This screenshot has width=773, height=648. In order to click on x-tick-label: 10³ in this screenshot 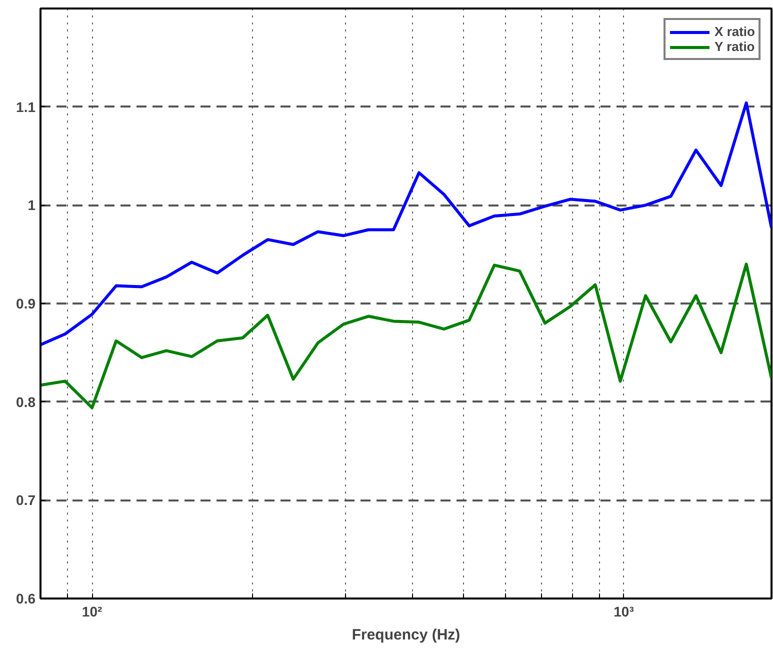, I will do `click(624, 612)`.